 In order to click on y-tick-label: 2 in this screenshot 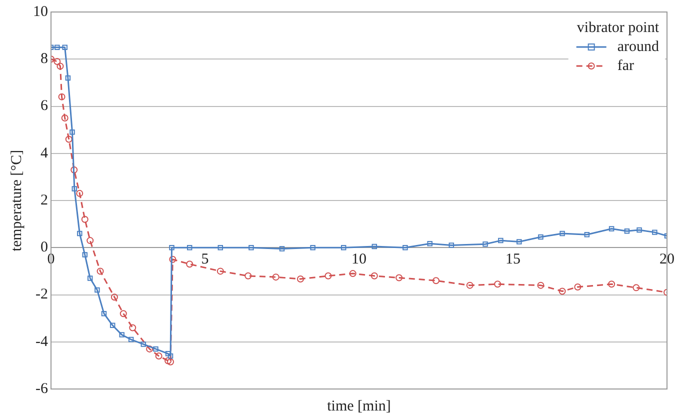, I will do `click(44, 200)`.